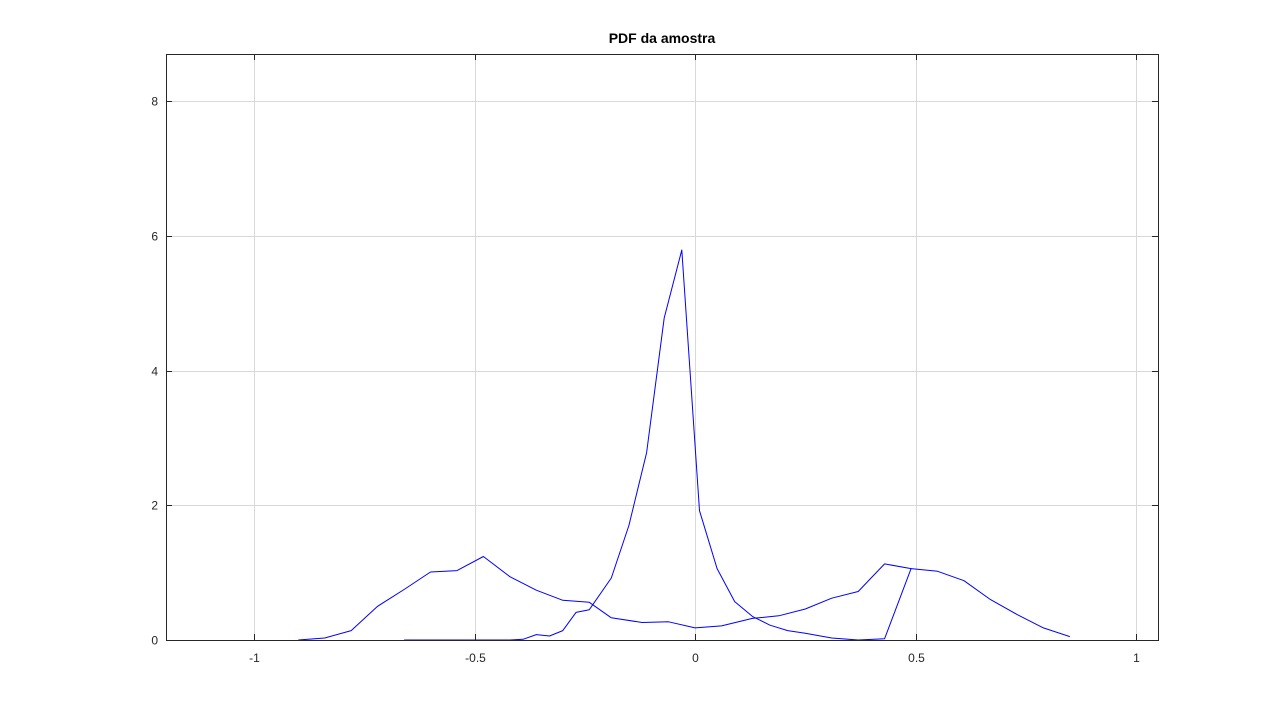  Describe the element at coordinates (916, 658) in the screenshot. I see `x-tick-label: 0.5` at that location.